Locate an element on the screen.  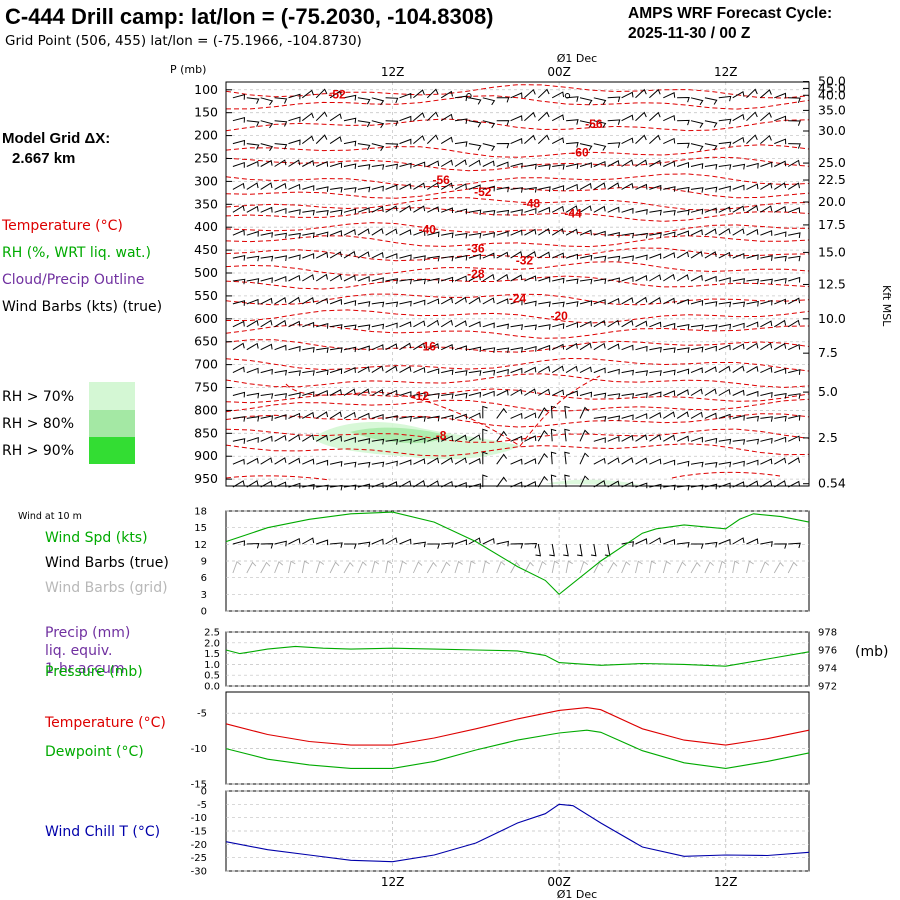
temperature-contour-label: -16 is located at coordinates (428, 346).